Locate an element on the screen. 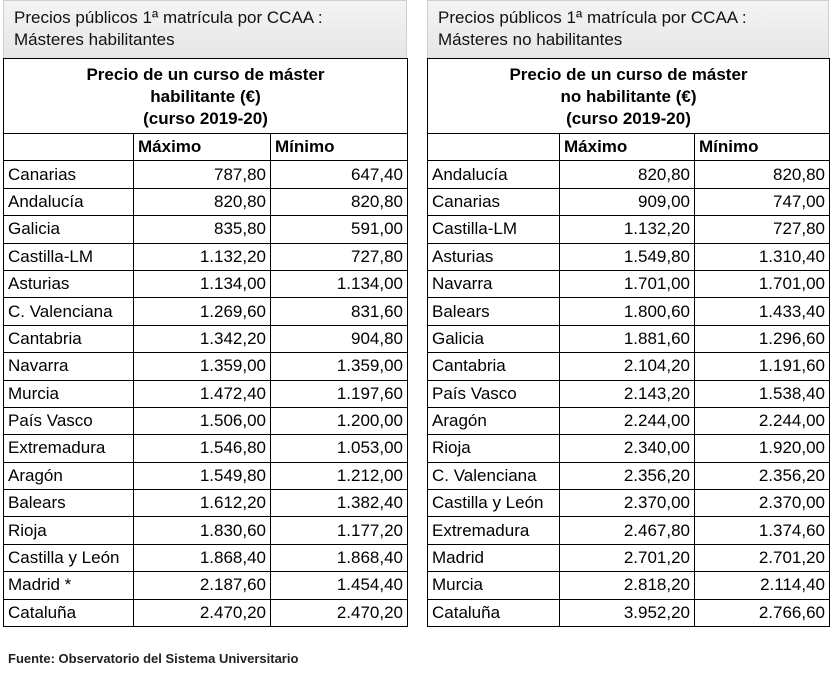 This screenshot has height=680, width=835. right-header-max: Máximo is located at coordinates (627, 147).